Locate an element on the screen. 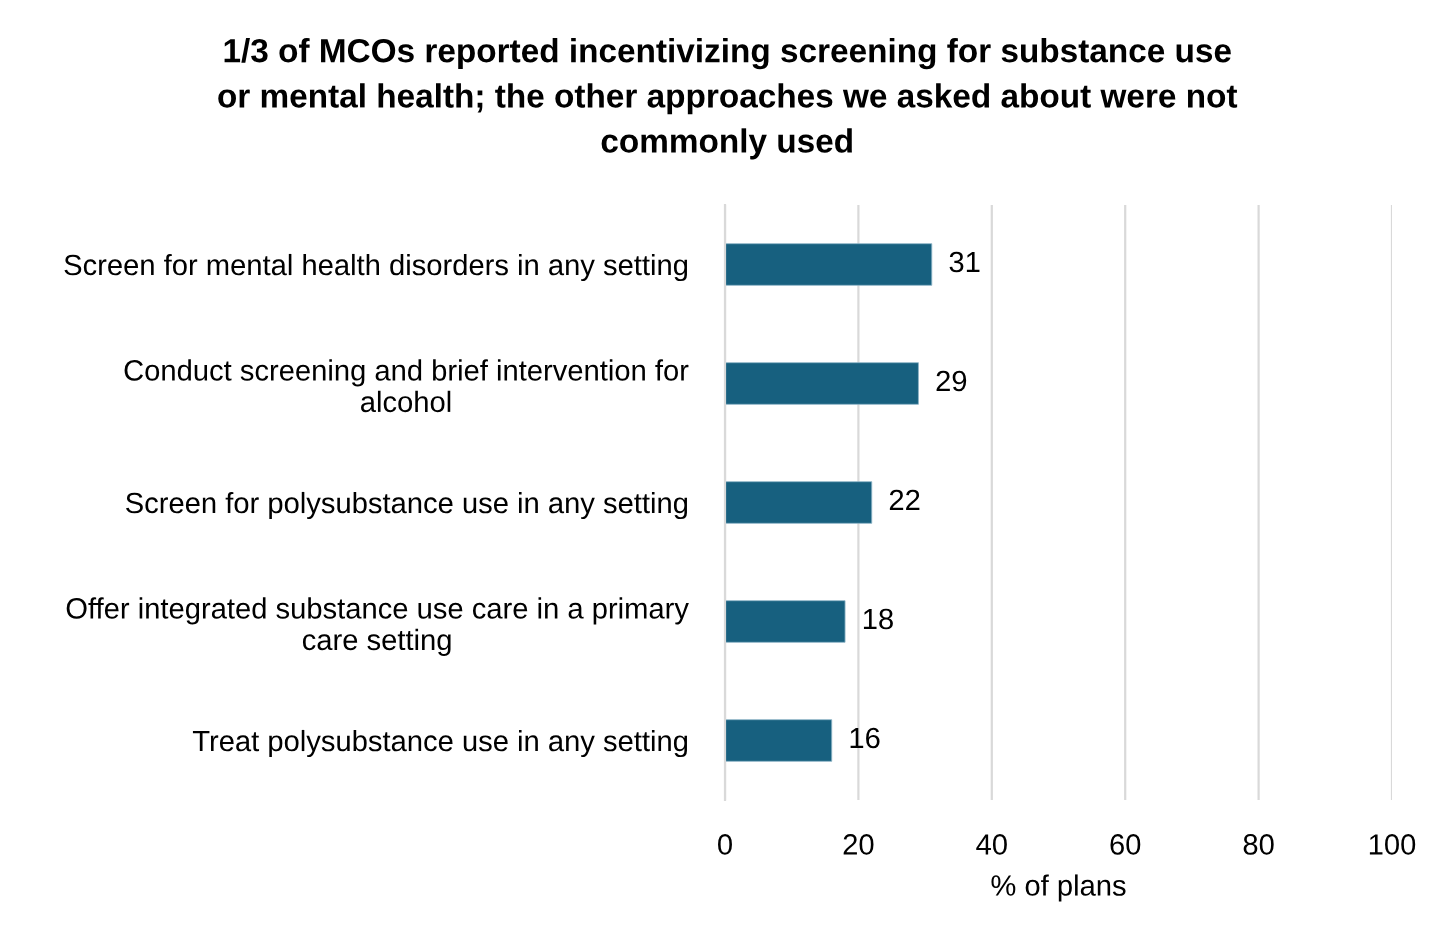  data-label: 18 is located at coordinates (878, 619).